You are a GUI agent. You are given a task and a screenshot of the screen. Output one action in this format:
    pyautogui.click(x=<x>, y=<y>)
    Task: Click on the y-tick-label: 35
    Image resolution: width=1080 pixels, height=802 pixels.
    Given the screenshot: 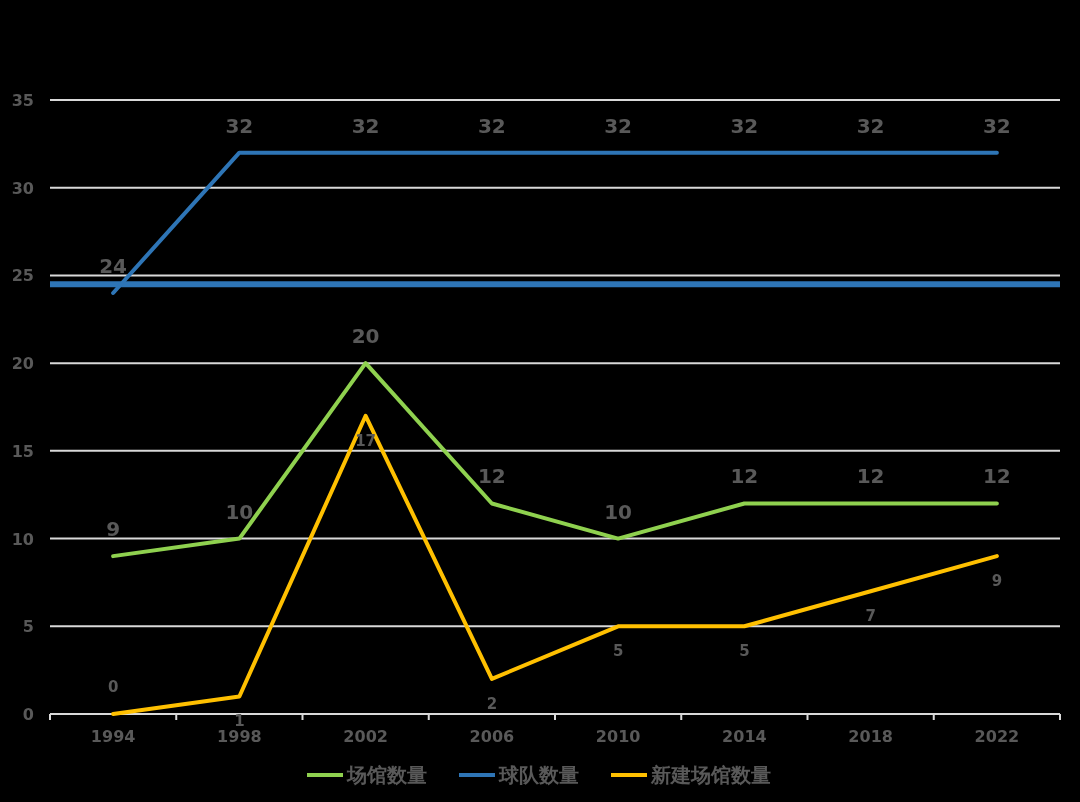 What is the action you would take?
    pyautogui.click(x=22, y=100)
    